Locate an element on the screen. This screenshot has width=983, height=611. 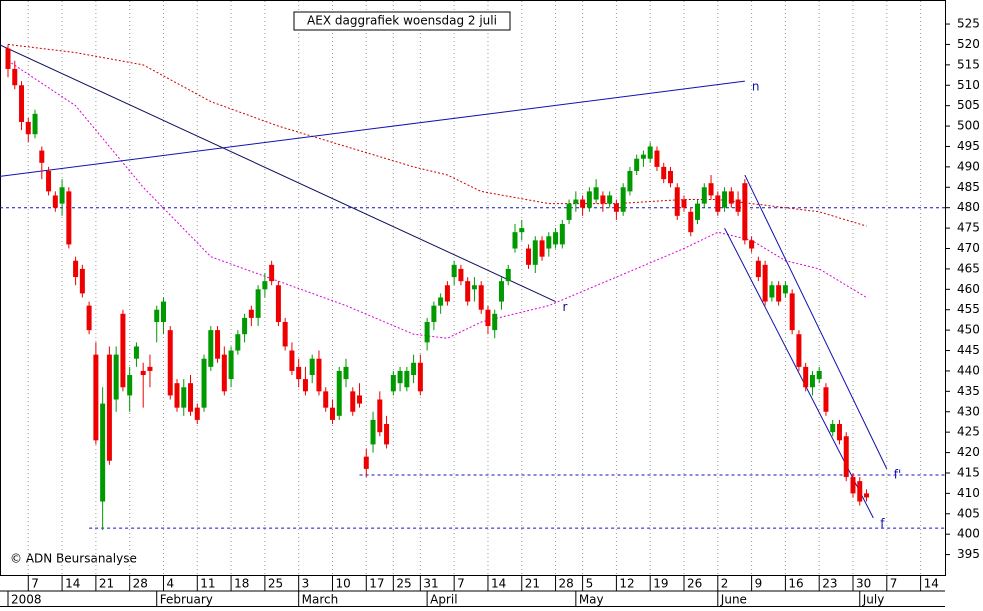
x-tick-label: 5 is located at coordinates (590, 584).